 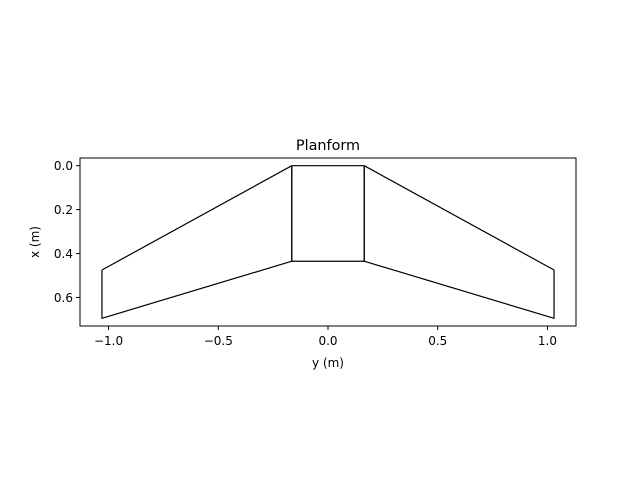 I want to click on x-tick-label: 0.5, so click(x=437, y=341).